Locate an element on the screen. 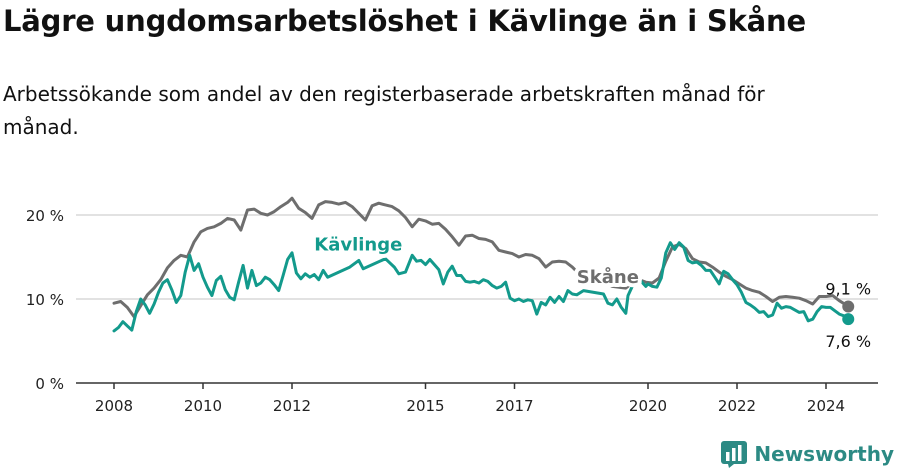 This screenshot has height=474, width=900. series-label-halo: Kävlinge is located at coordinates (358, 244).